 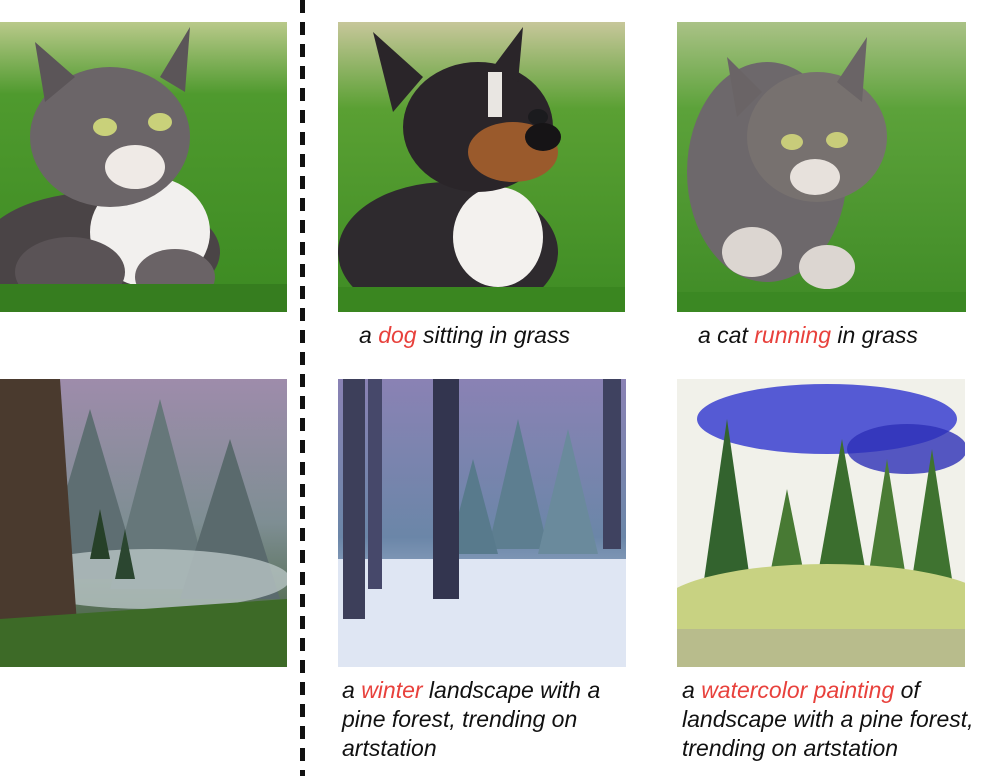 I want to click on edited-watercolor-image, so click(x=821, y=523).